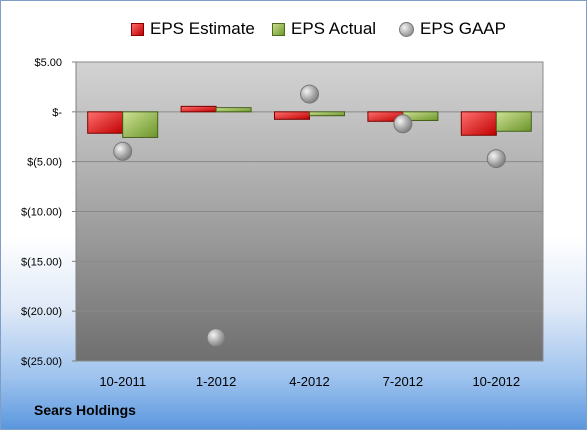  I want to click on legend-item-eps-gaap: EPS GAAP, so click(452, 29).